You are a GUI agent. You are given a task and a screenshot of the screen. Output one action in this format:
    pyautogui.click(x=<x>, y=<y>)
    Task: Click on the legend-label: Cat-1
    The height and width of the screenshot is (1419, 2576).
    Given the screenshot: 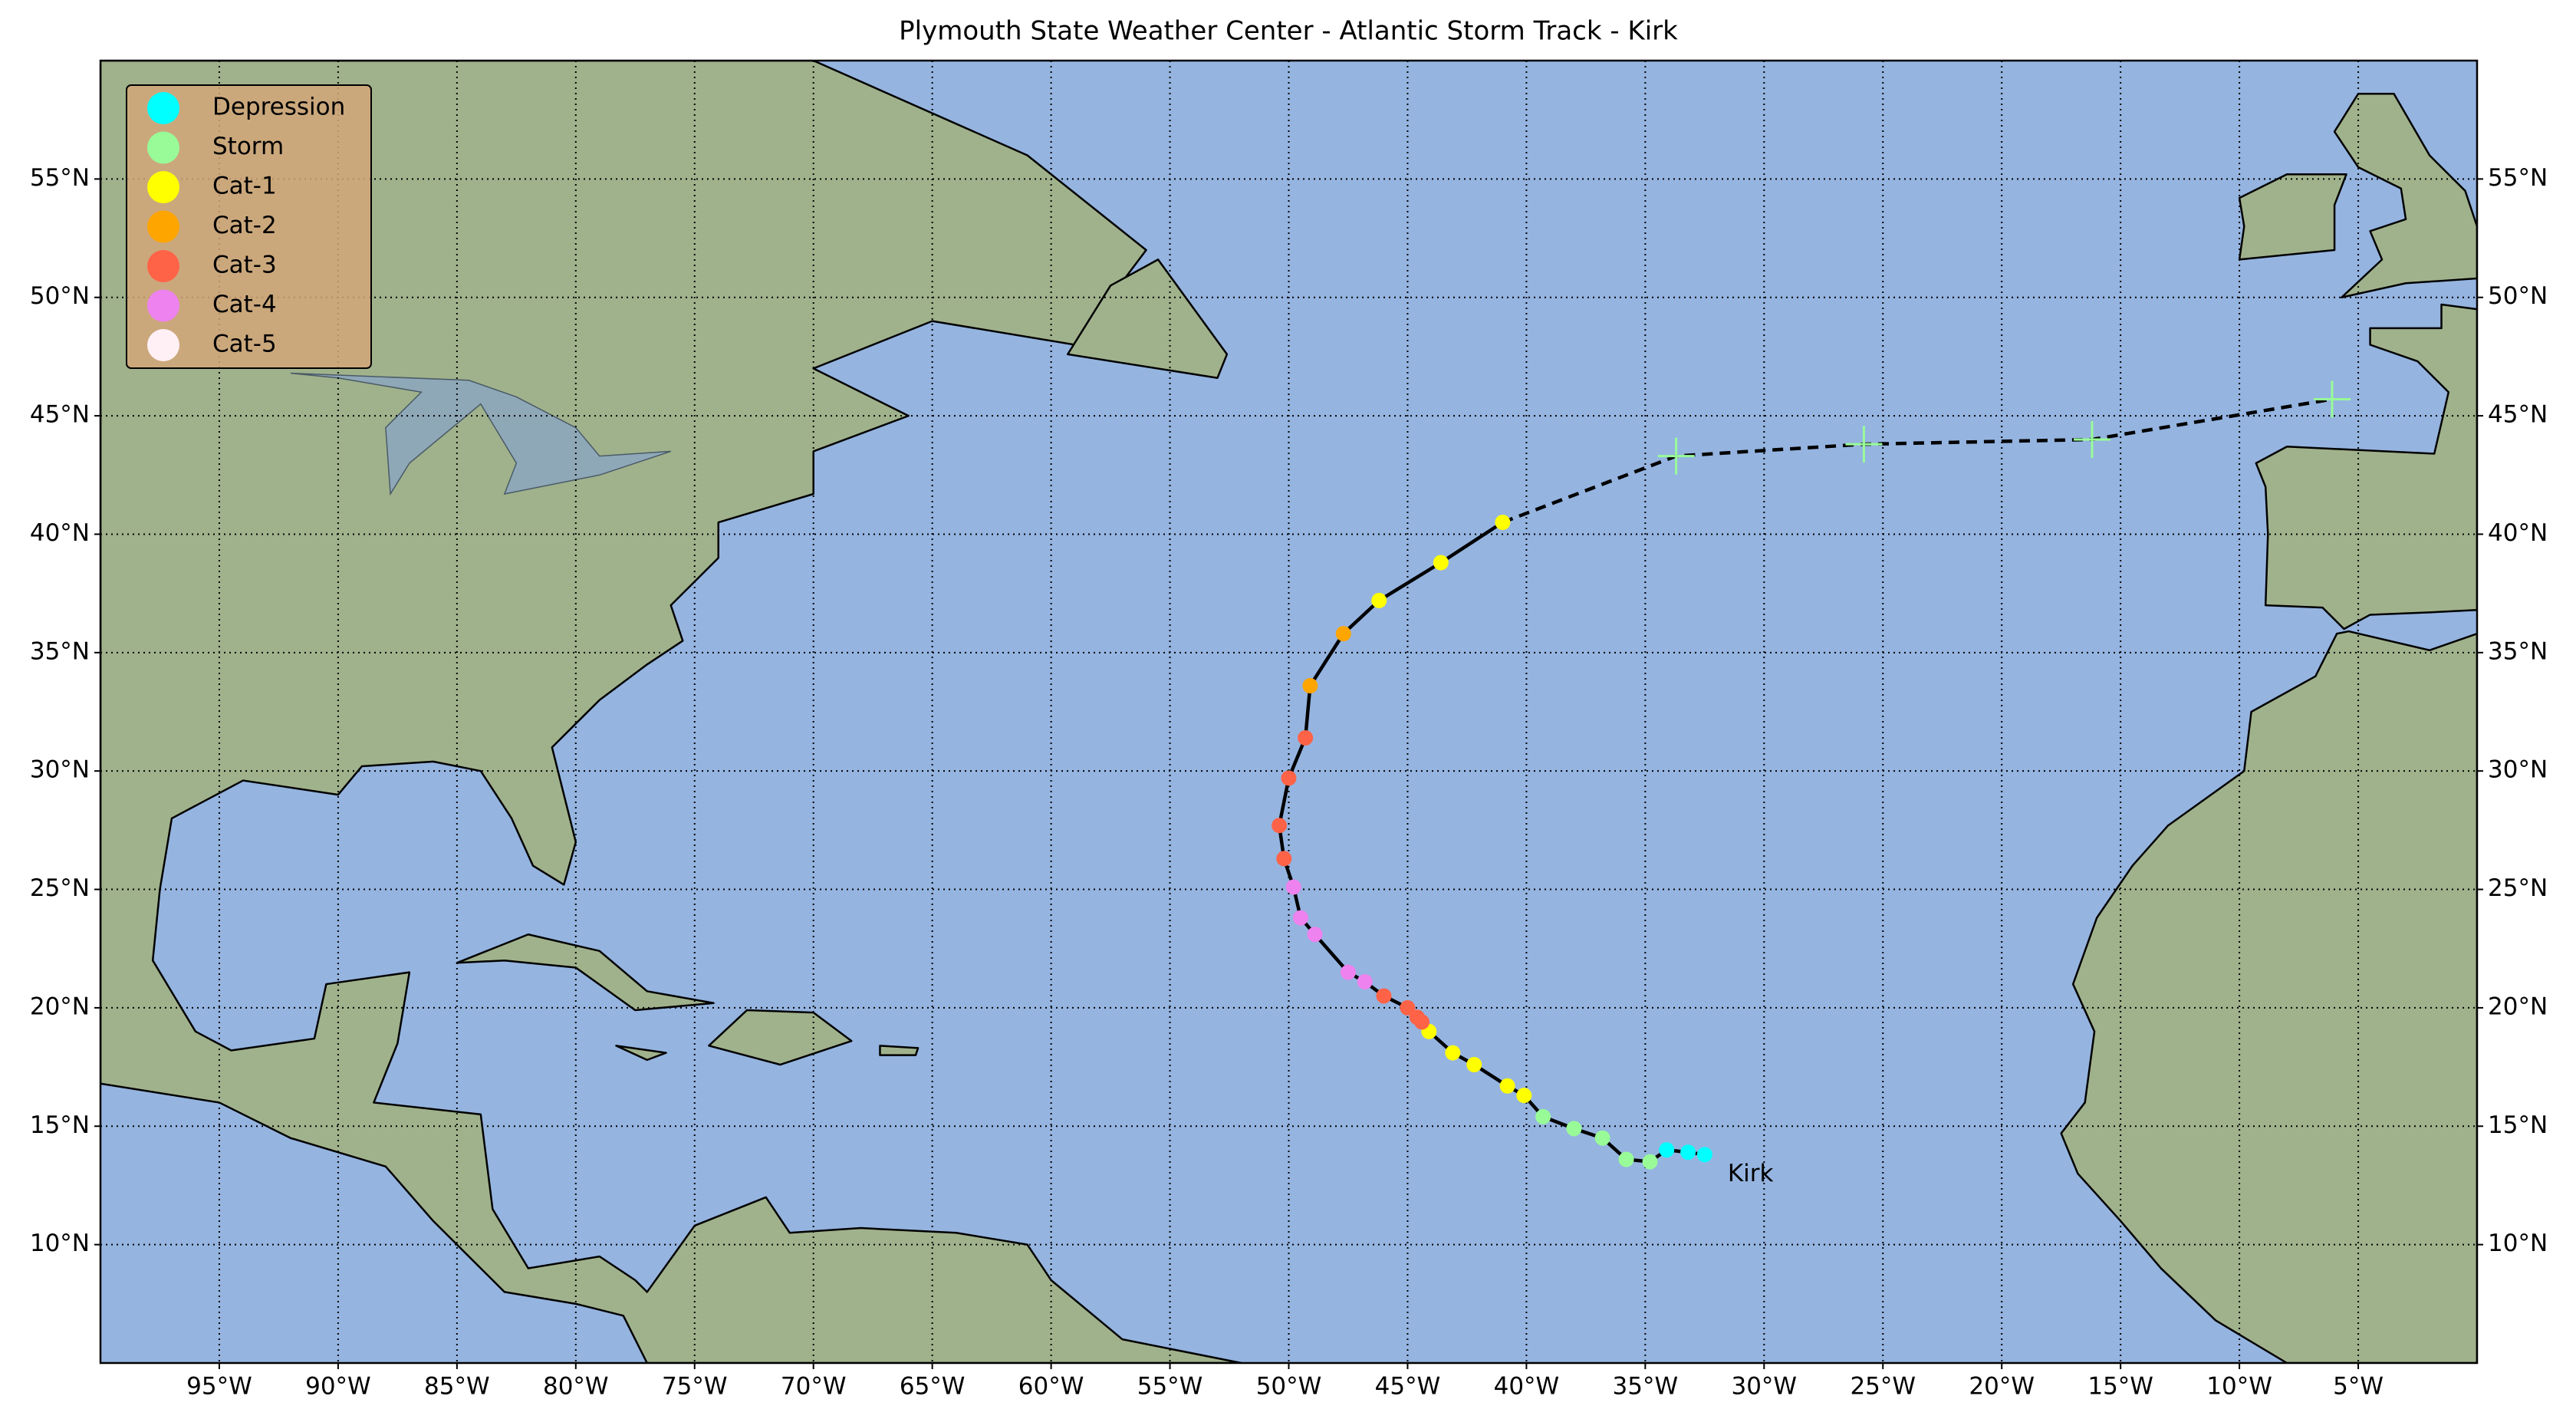 What is the action you would take?
    pyautogui.click(x=244, y=186)
    